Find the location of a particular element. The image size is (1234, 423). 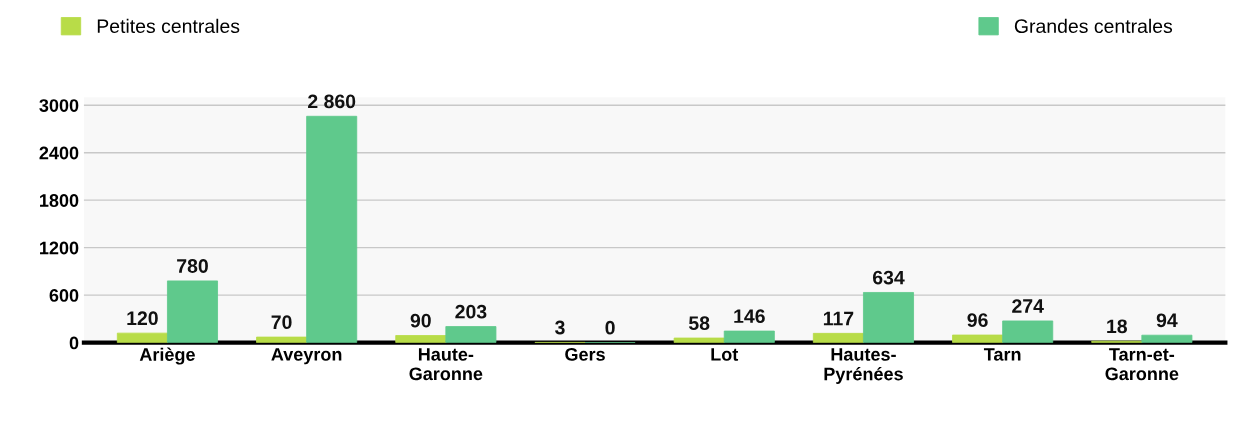

x-tick-label: Haute- Garonne is located at coordinates (446, 364).